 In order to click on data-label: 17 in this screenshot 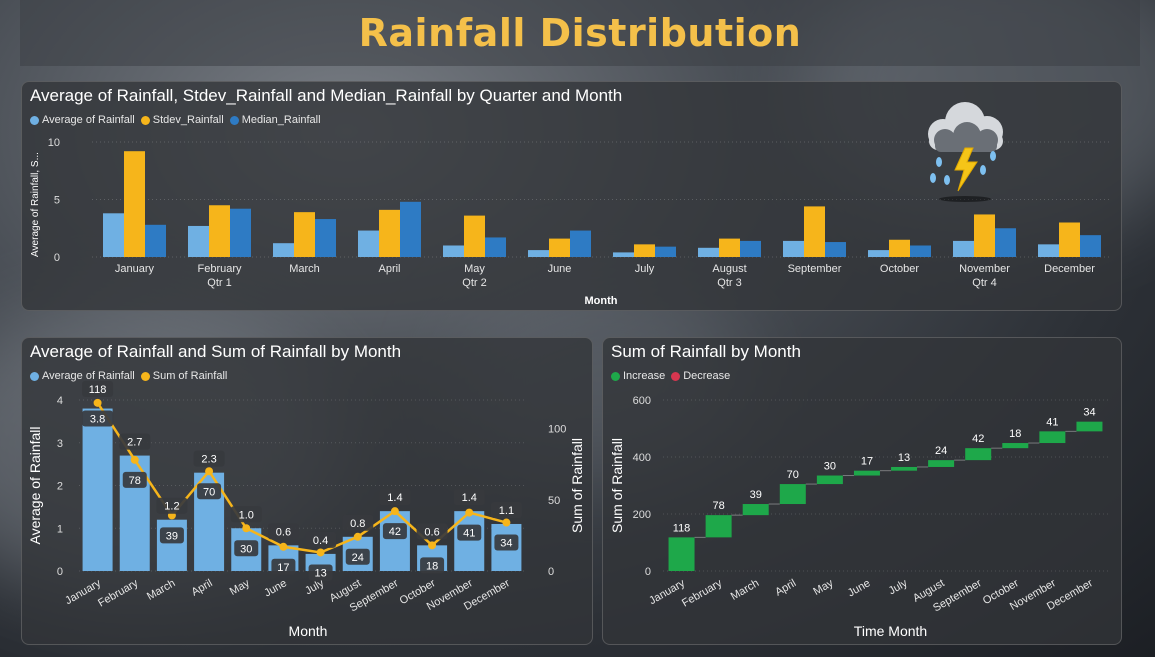, I will do `click(867, 462)`.